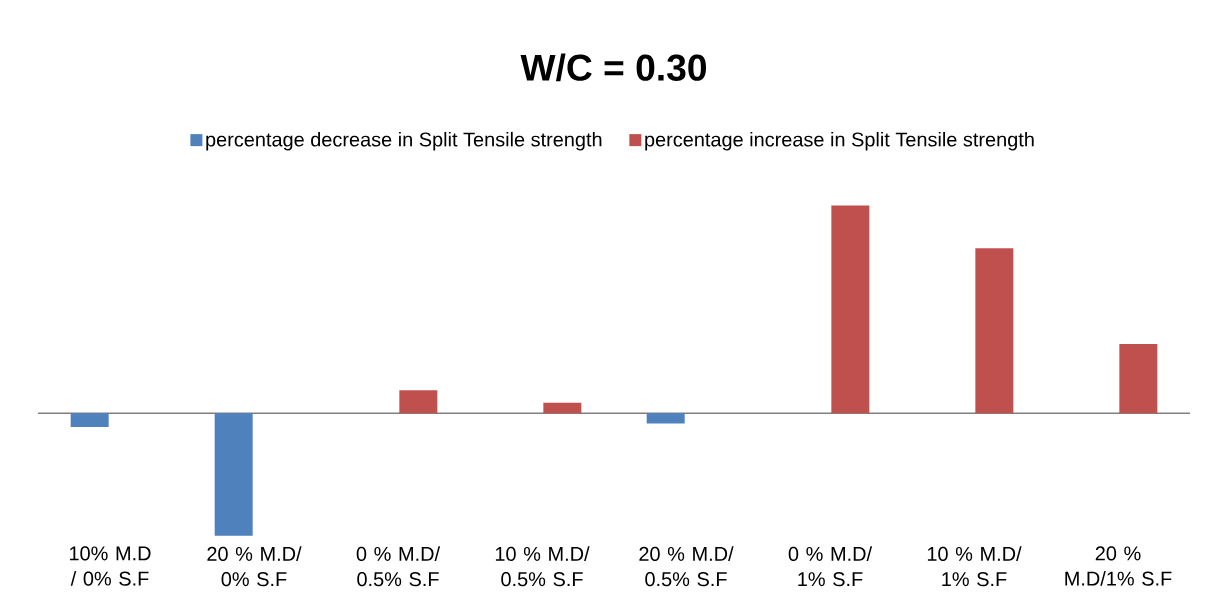  I want to click on chart-title: W/C = 0.30, so click(613, 67).